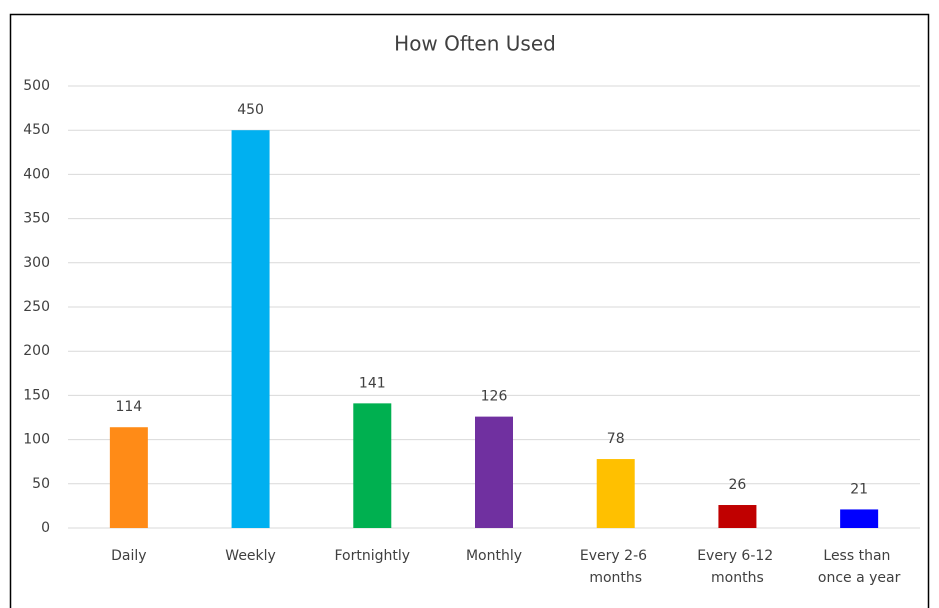 The height and width of the screenshot is (608, 939). What do you see at coordinates (36, 351) in the screenshot?
I see `y-tick-label: 200` at bounding box center [36, 351].